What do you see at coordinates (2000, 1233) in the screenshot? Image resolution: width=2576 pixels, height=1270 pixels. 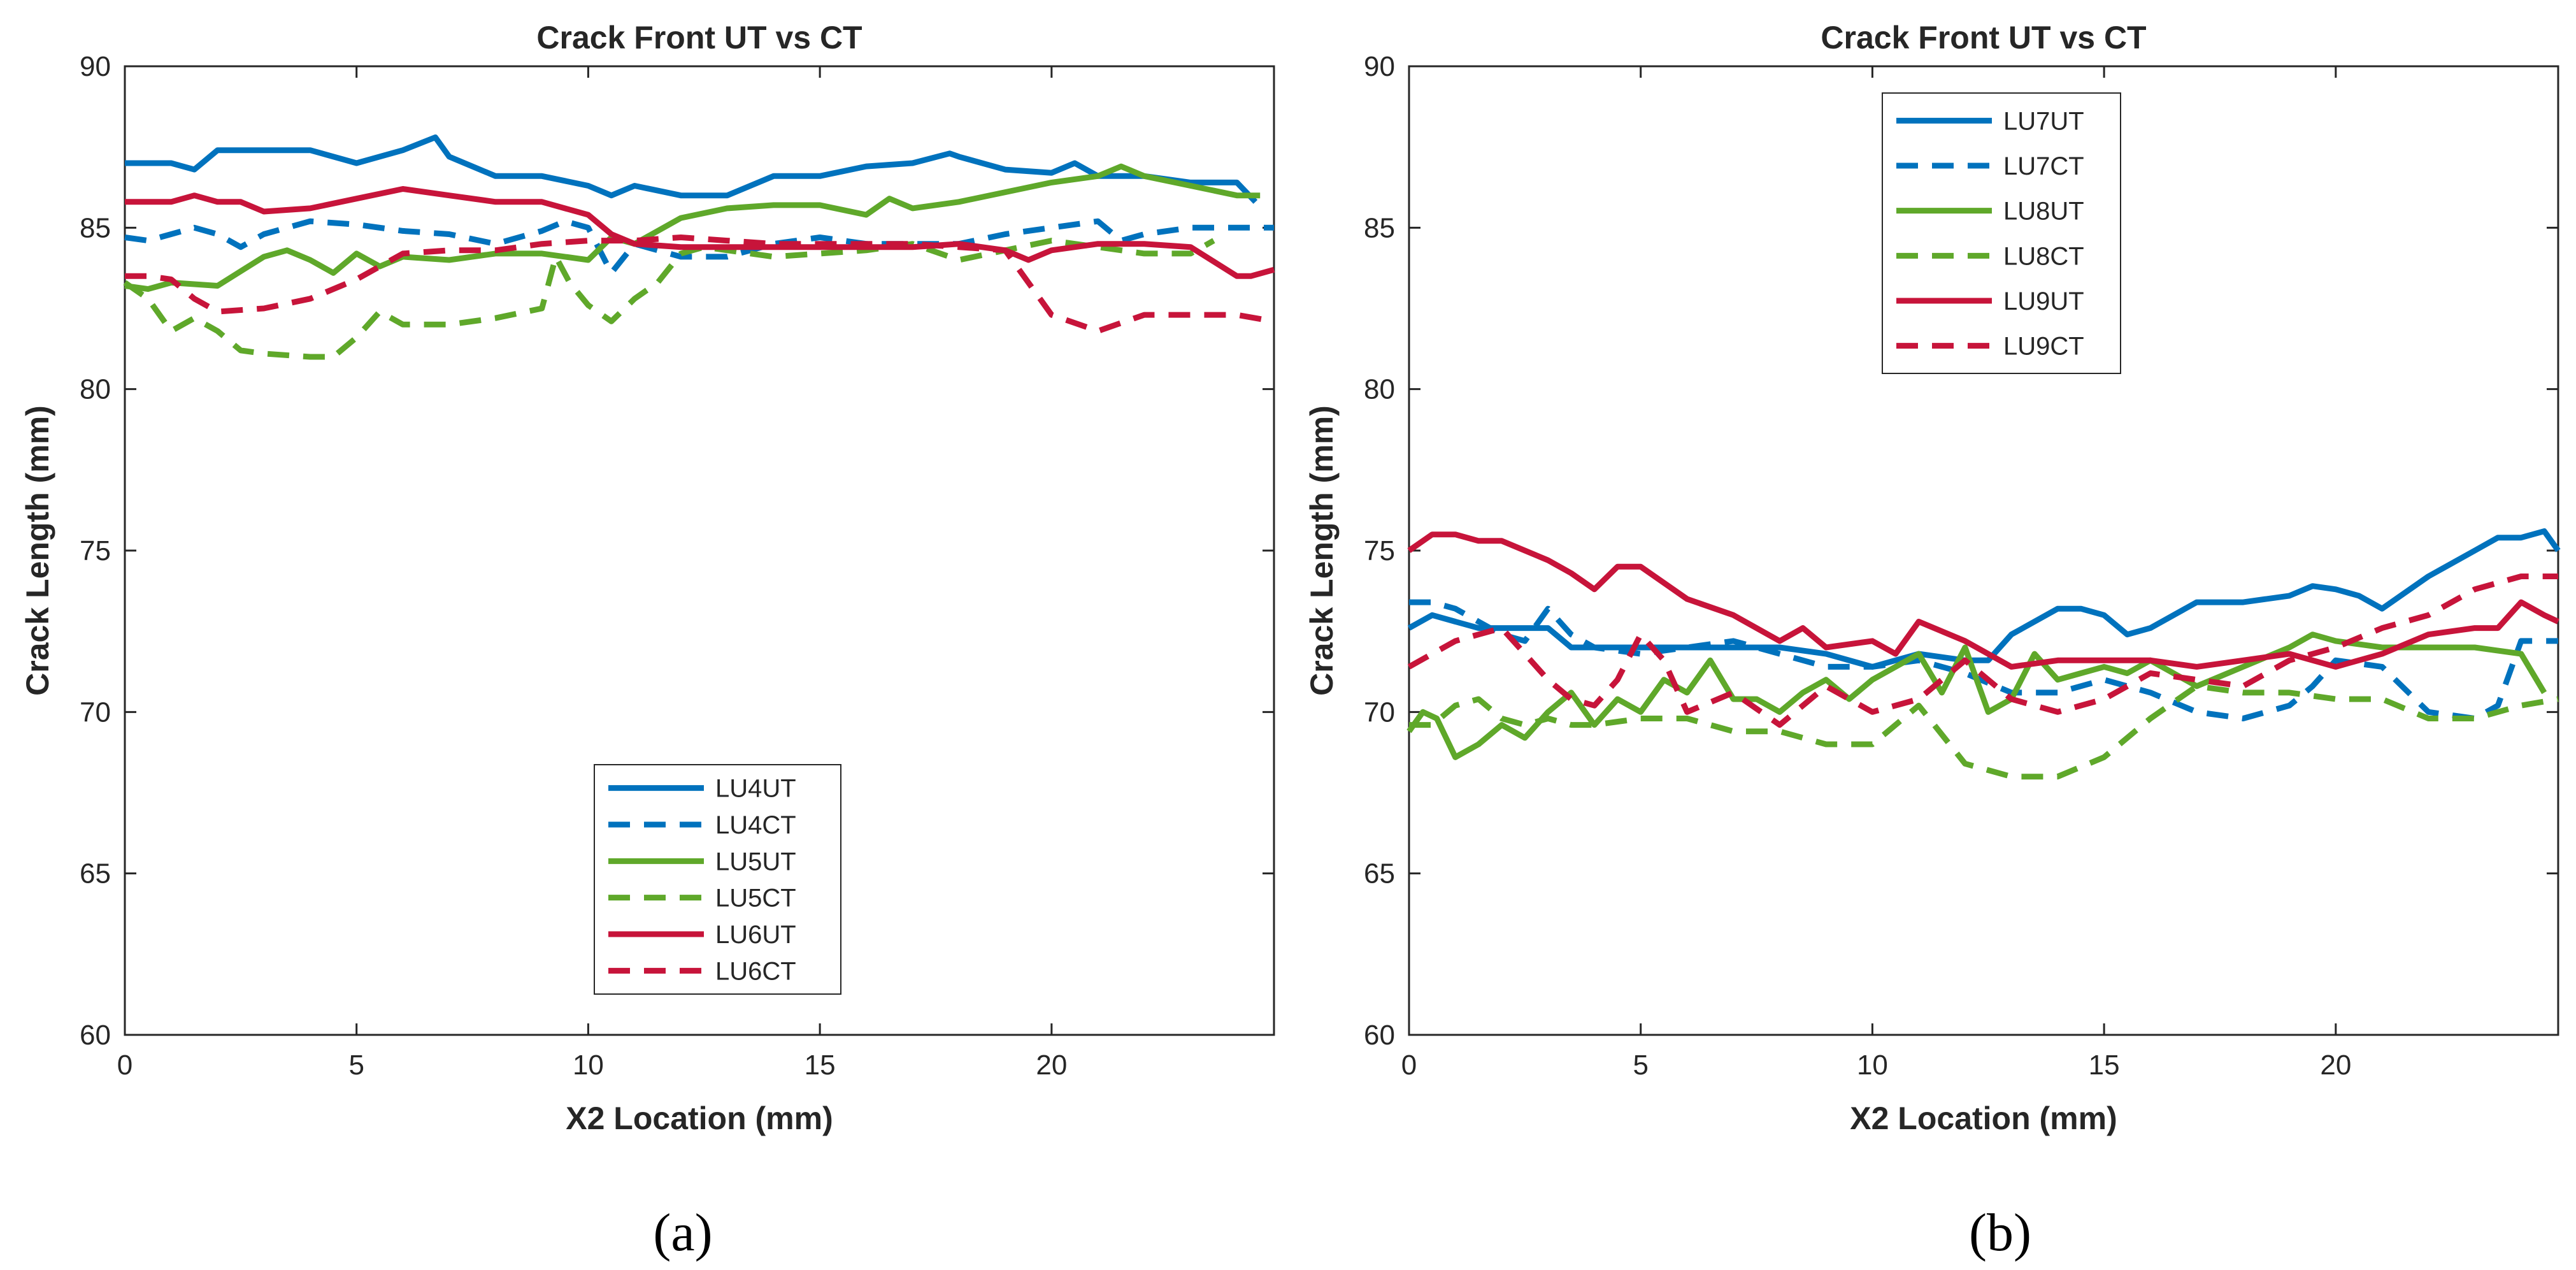 I see `panel-caption: (b)` at bounding box center [2000, 1233].